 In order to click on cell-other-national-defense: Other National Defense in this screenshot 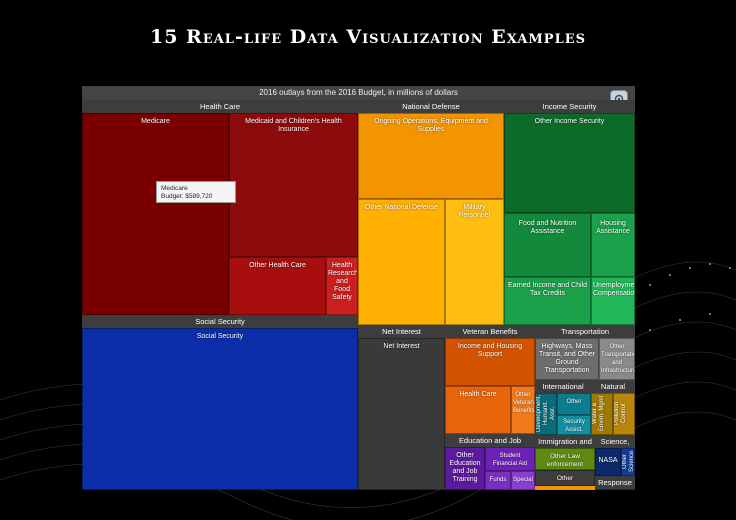, I will do `click(401, 262)`.